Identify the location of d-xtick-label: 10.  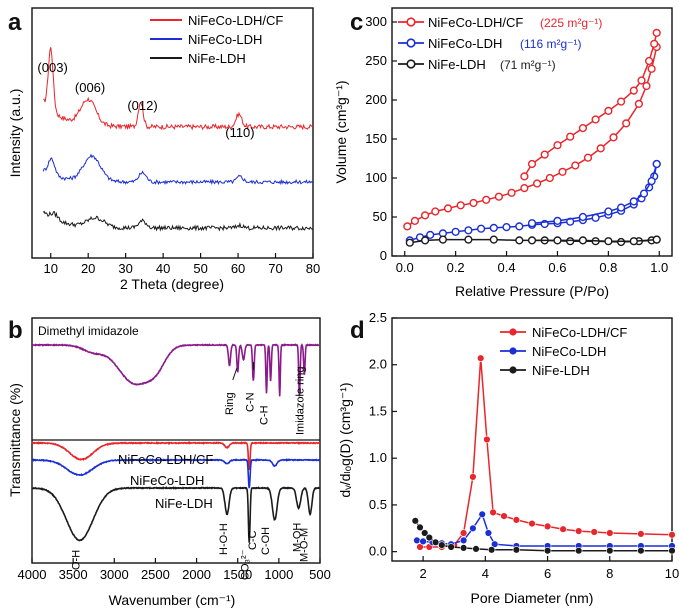
(672, 573).